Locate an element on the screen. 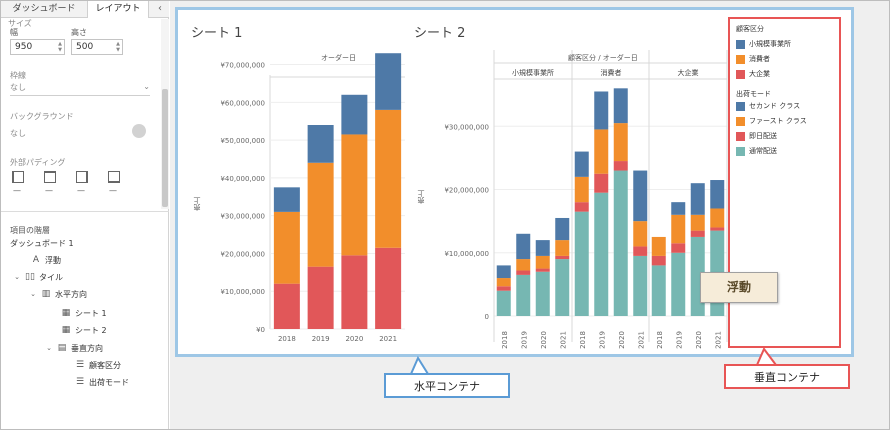  height-label: 高さ is located at coordinates (79, 32).